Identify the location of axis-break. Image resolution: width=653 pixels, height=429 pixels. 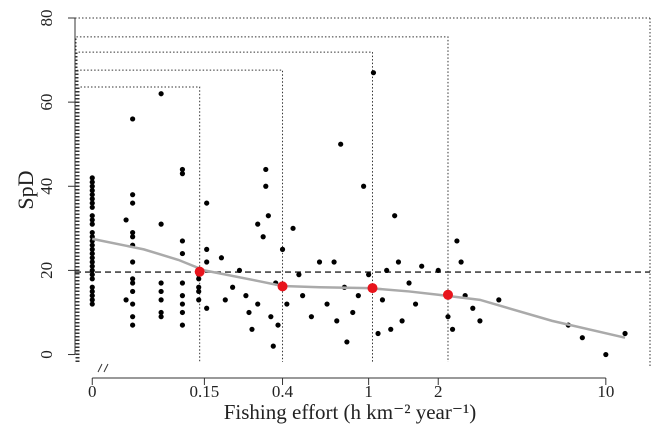
(103, 368).